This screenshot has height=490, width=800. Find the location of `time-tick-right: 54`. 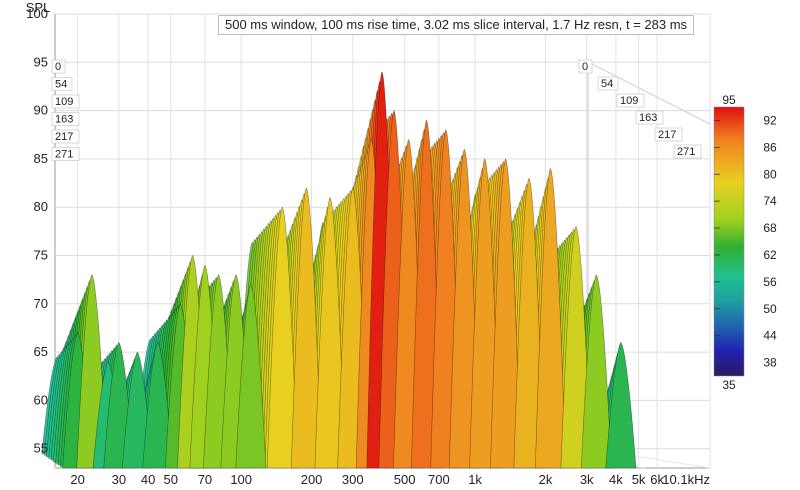

time-tick-right: 54 is located at coordinates (607, 84).